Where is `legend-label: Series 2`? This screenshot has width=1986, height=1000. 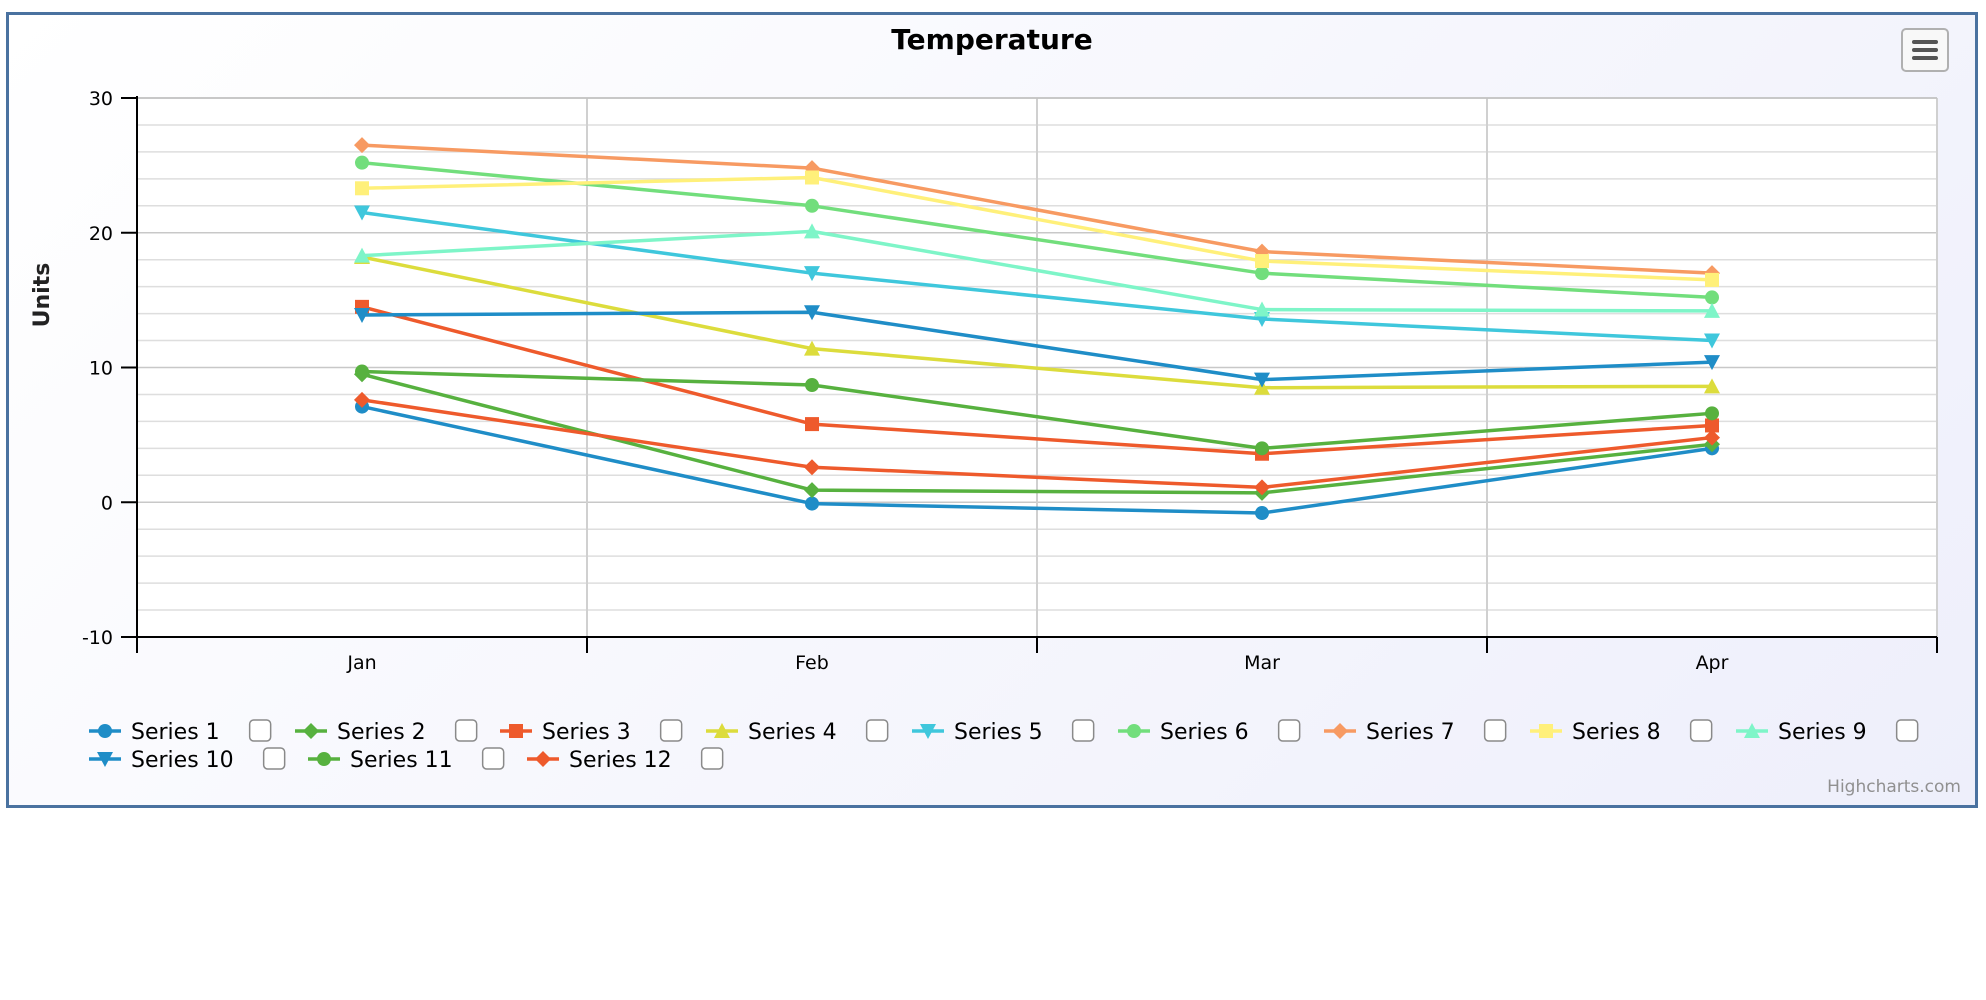
legend-label: Series 2 is located at coordinates (381, 732).